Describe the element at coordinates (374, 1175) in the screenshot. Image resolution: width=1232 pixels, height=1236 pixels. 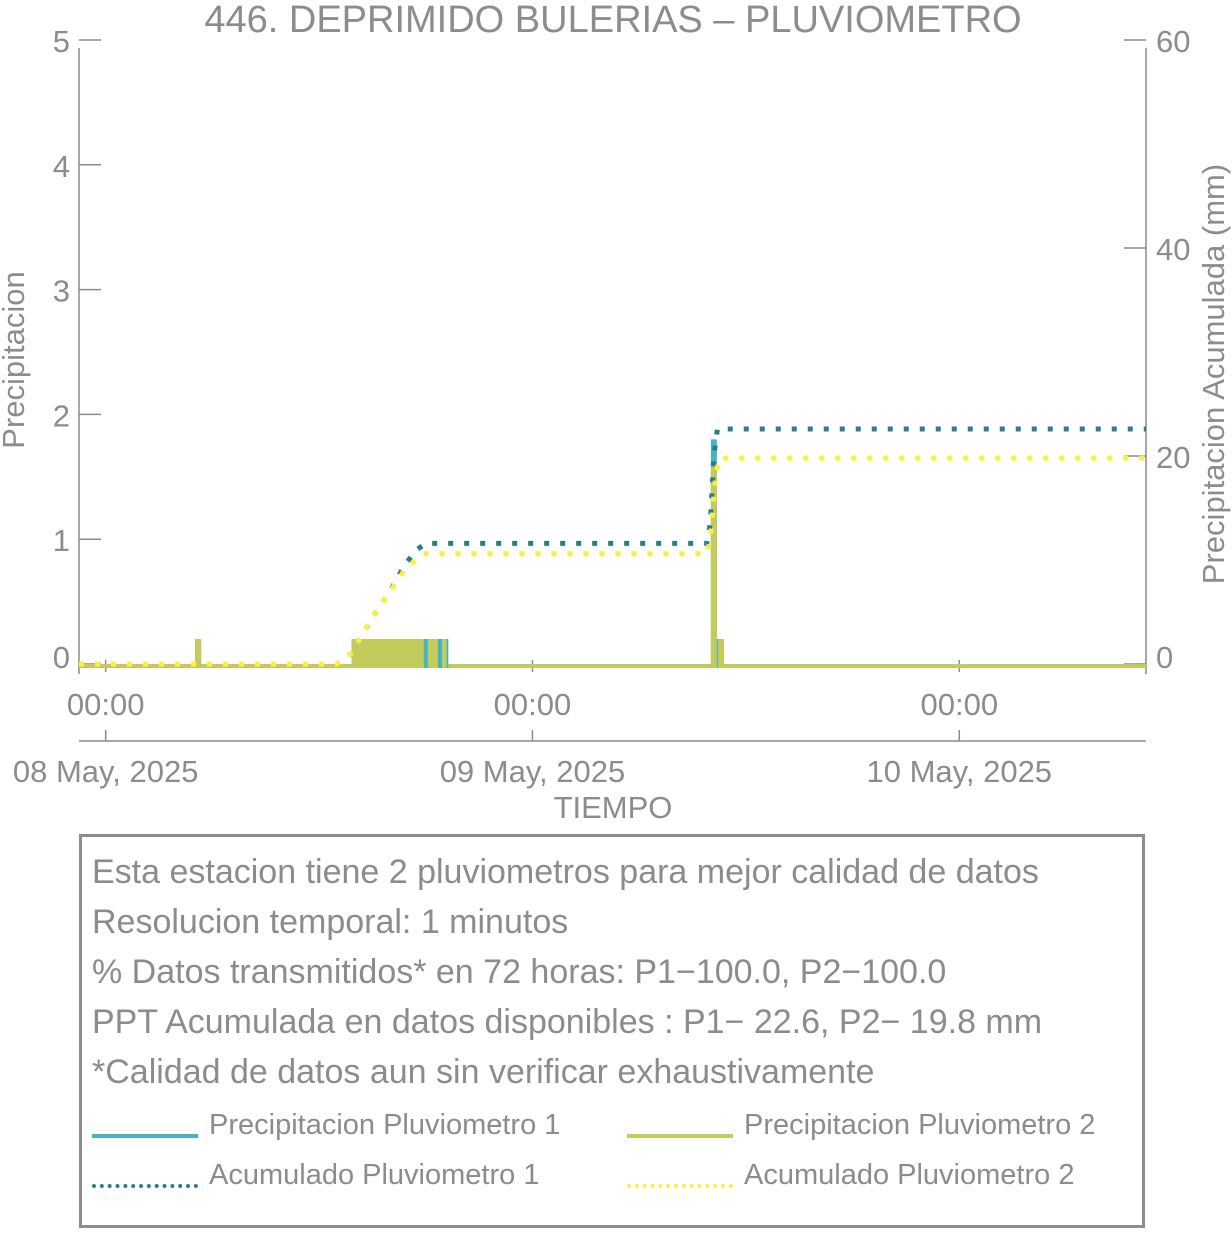
I see `legend-label-acc1: Acumulado Pluviometro 1` at that location.